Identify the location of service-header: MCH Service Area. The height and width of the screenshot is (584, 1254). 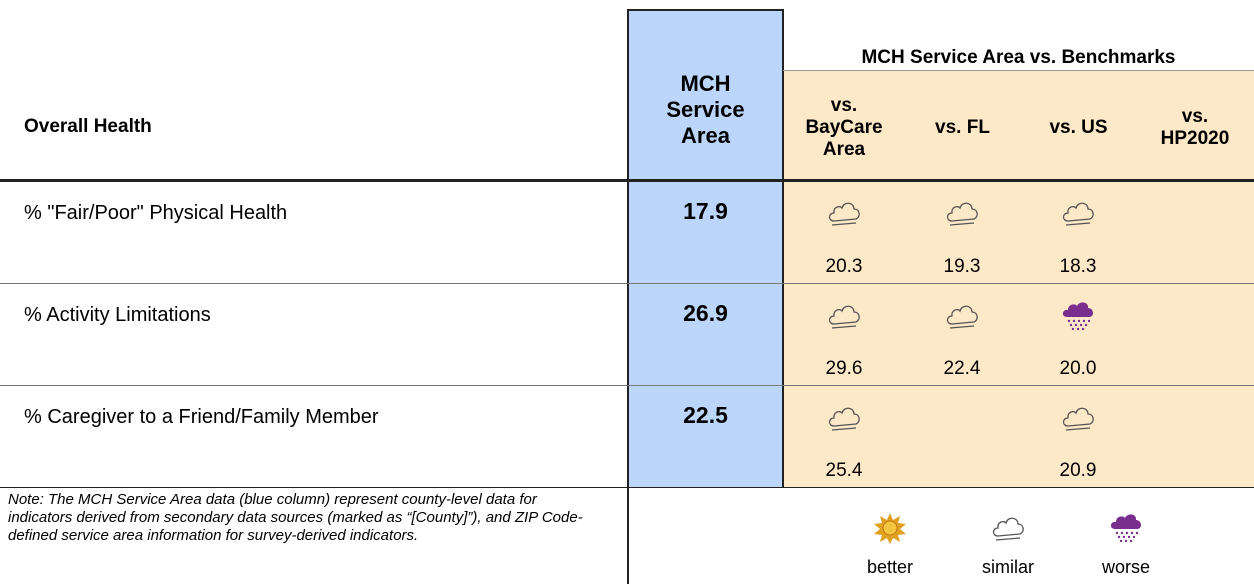
(705, 109).